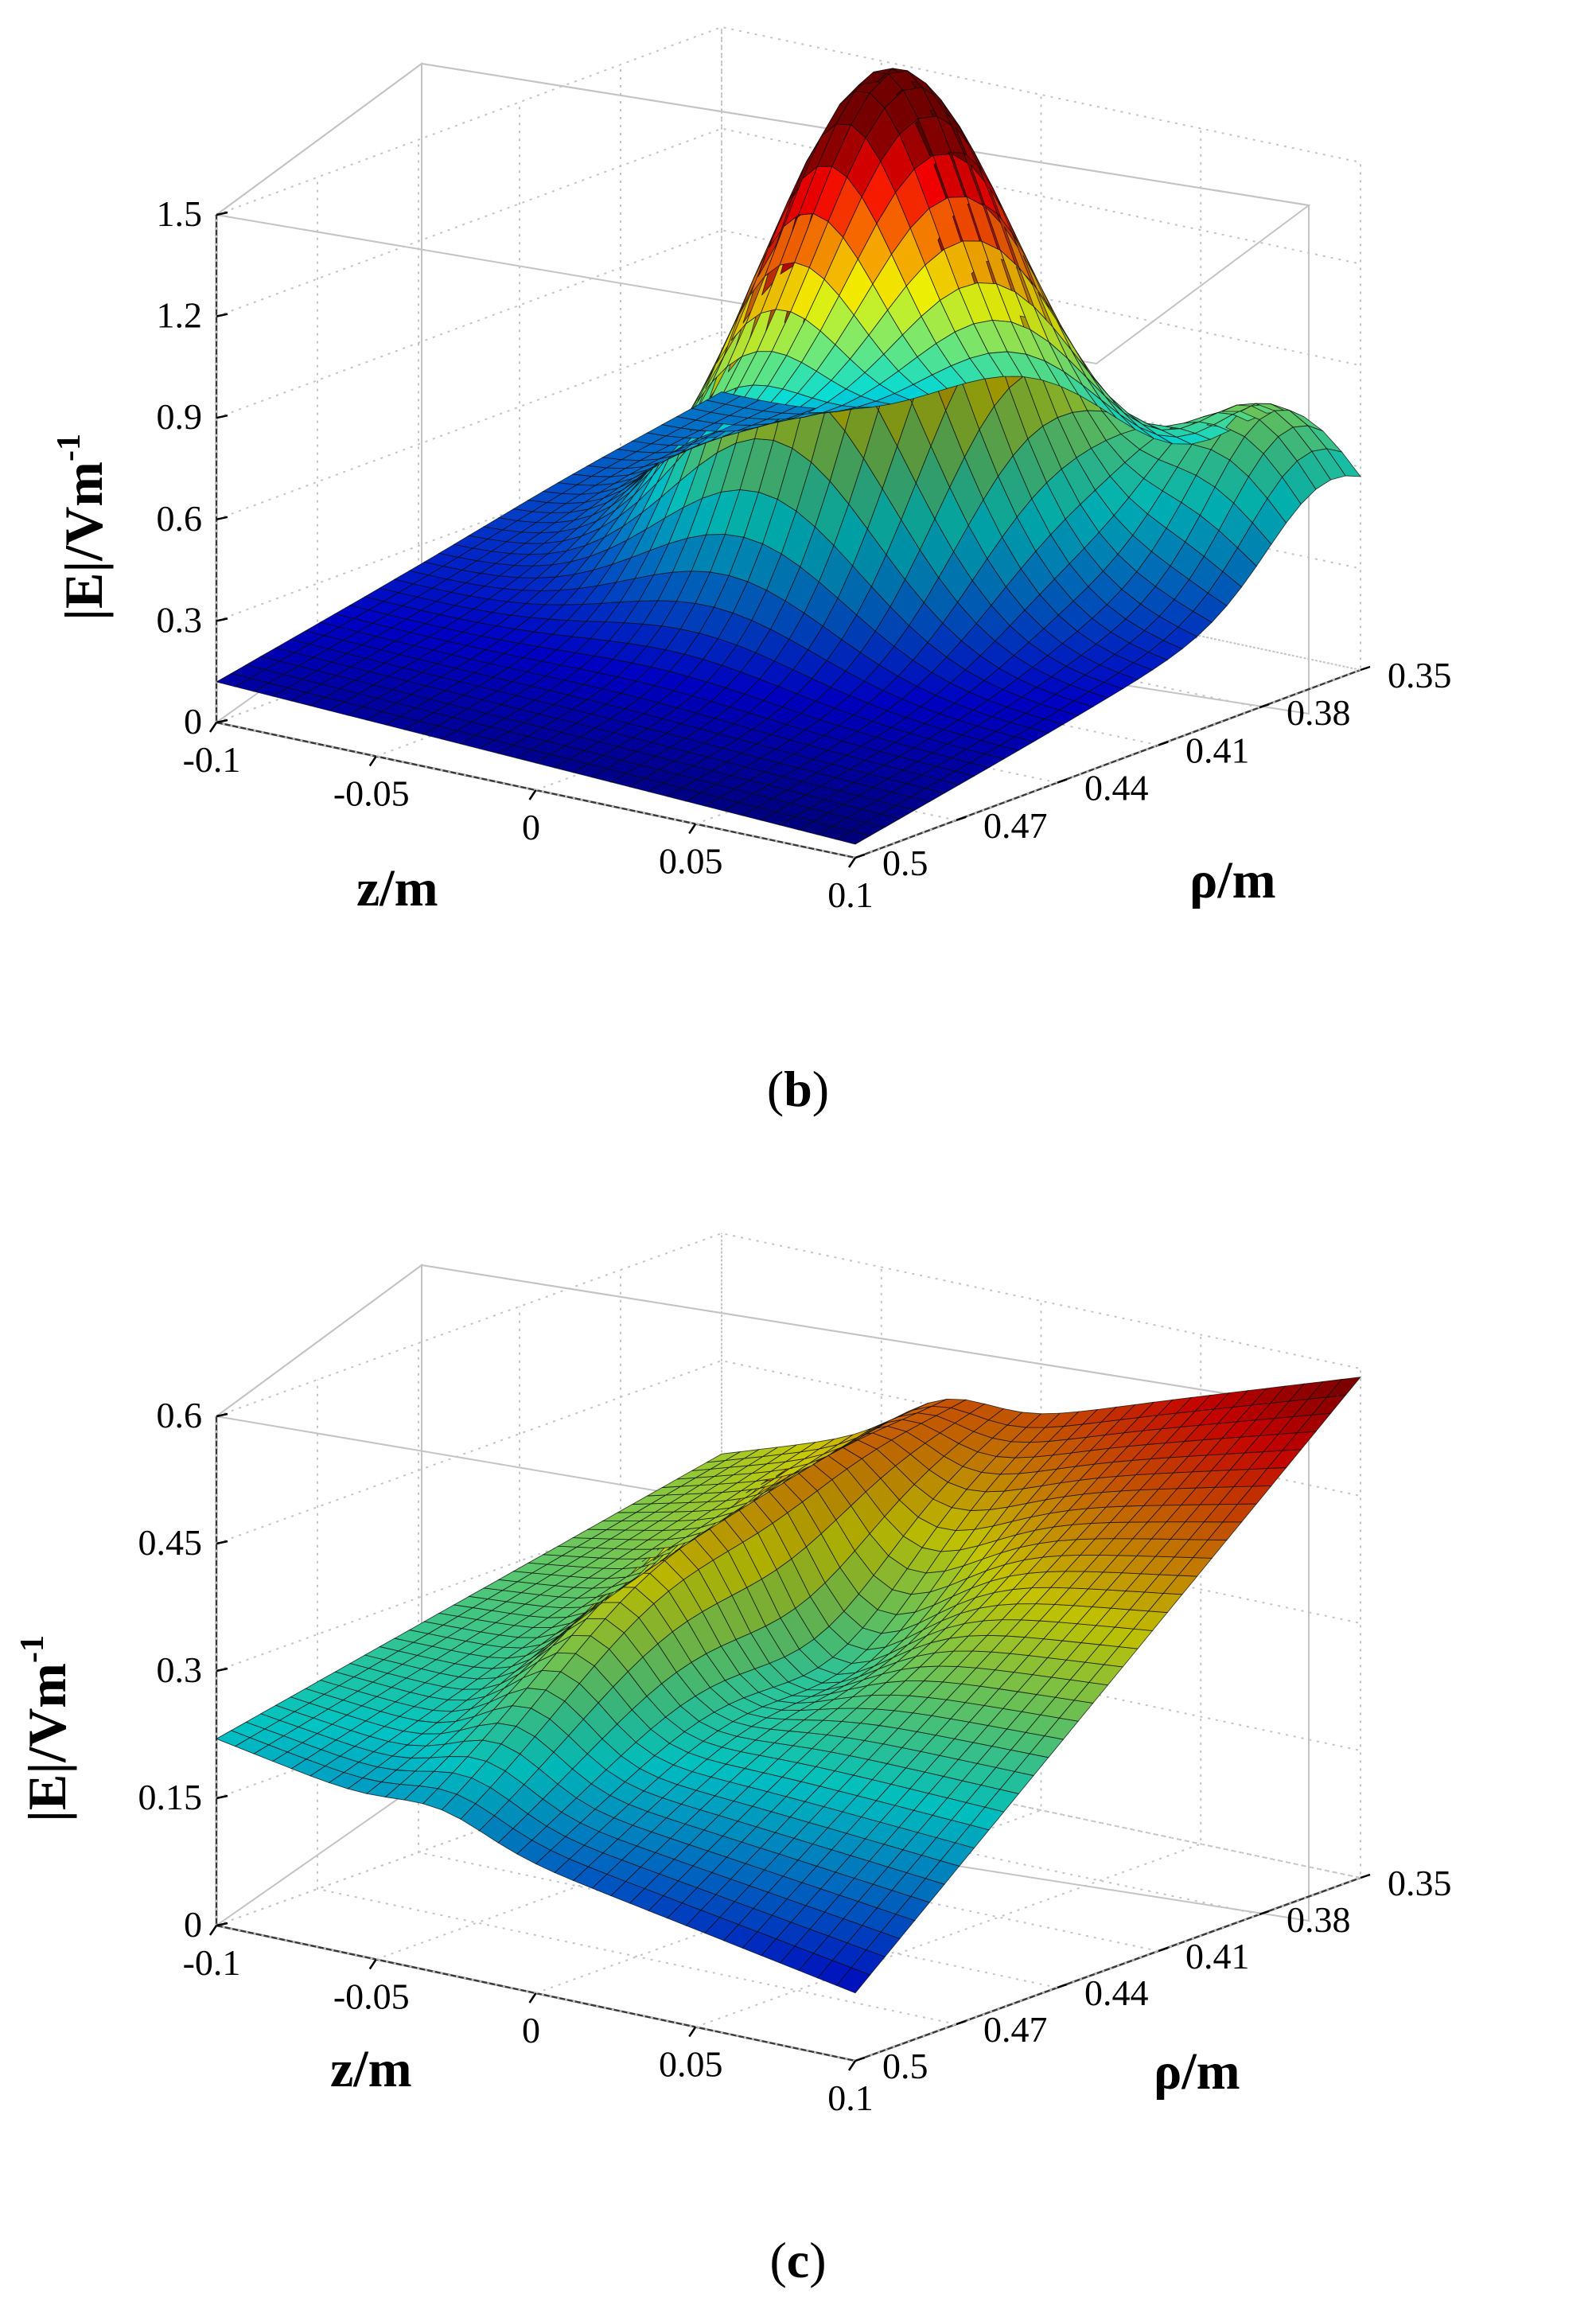 Image resolution: width=1596 pixels, height=2321 pixels. What do you see at coordinates (1197, 2072) in the screenshot?
I see `y-axis-label-c: ρ/m` at bounding box center [1197, 2072].